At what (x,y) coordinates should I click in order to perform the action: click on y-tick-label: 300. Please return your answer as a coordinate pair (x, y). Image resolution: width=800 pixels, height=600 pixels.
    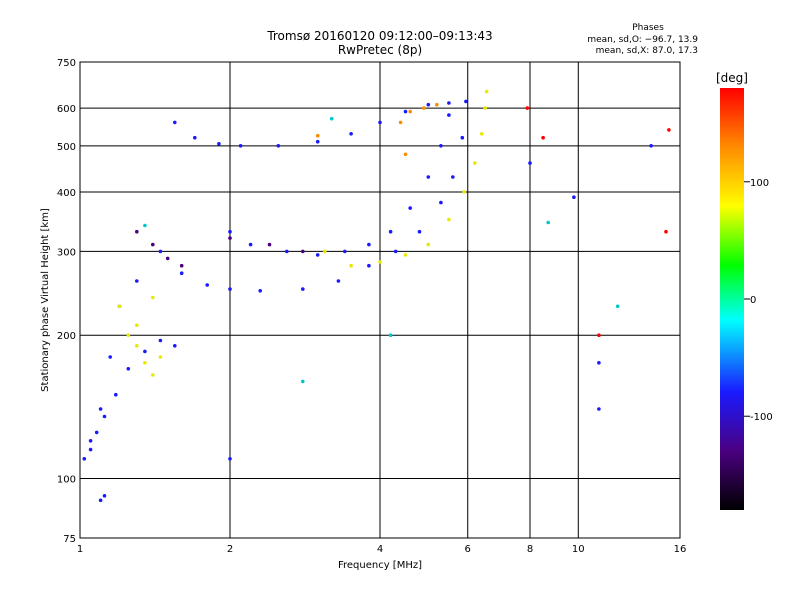
    Looking at the image, I should click on (66, 252).